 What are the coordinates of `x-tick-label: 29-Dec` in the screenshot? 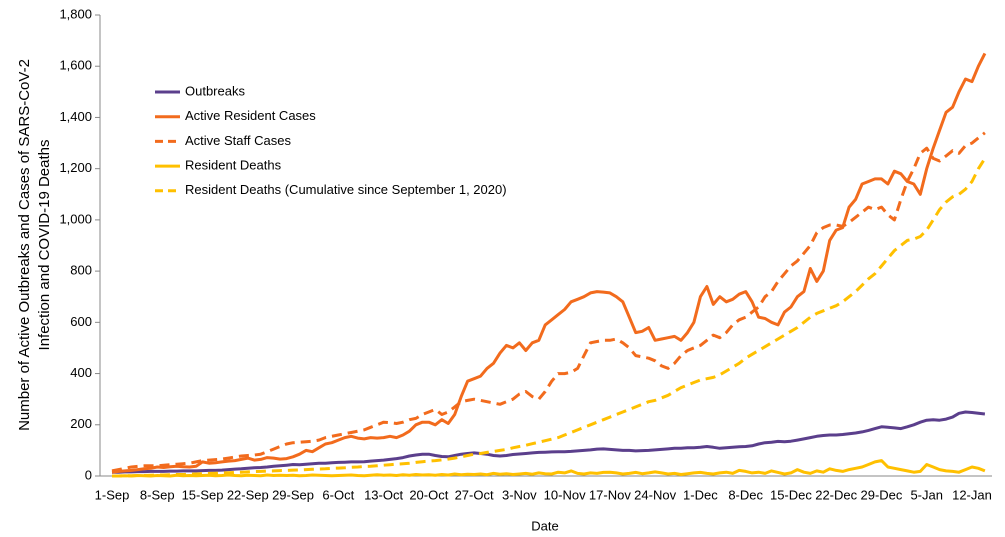 It's located at (881, 494).